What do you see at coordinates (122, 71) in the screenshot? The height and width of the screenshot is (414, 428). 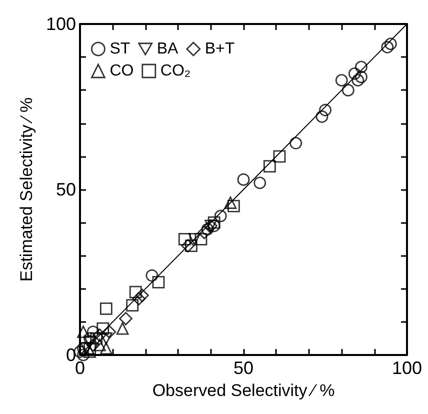 I see `legend-label: CO` at bounding box center [122, 71].